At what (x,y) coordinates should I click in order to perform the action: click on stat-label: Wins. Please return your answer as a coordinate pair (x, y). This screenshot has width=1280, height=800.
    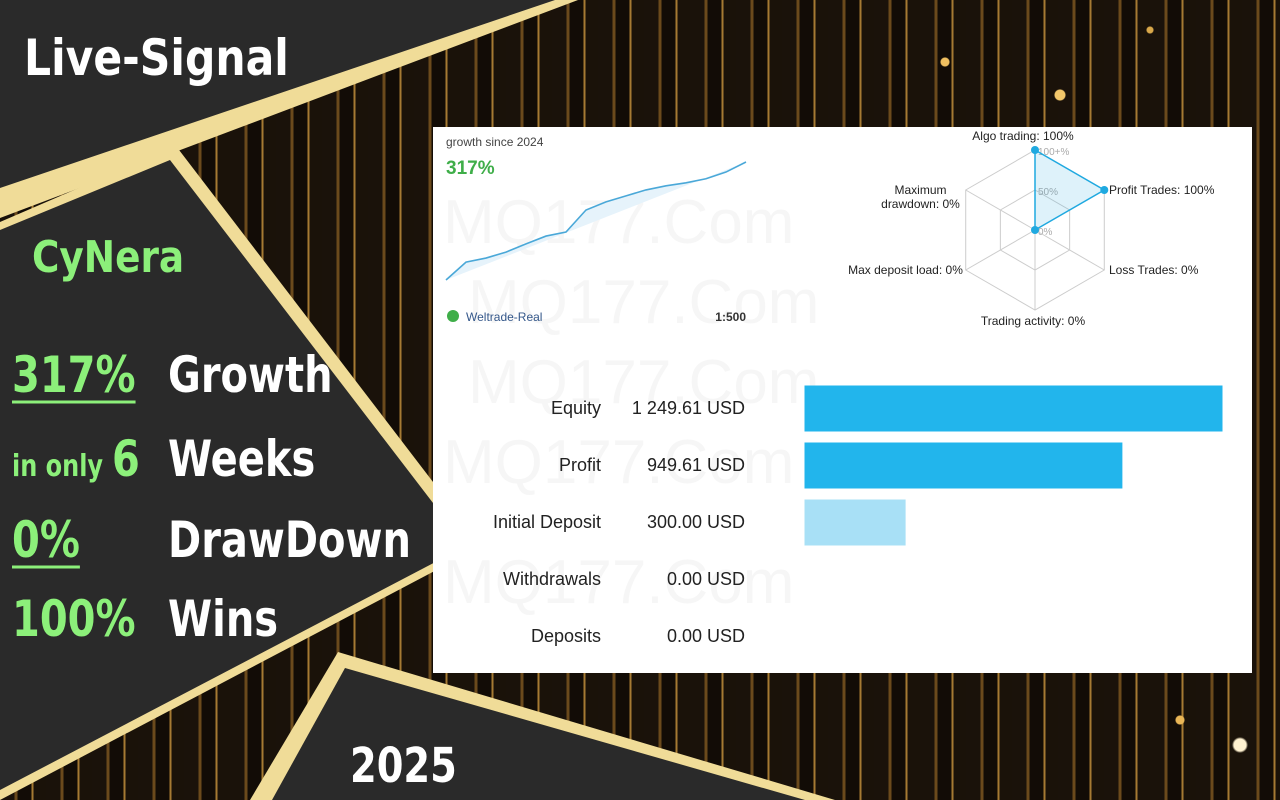
    Looking at the image, I should click on (223, 619).